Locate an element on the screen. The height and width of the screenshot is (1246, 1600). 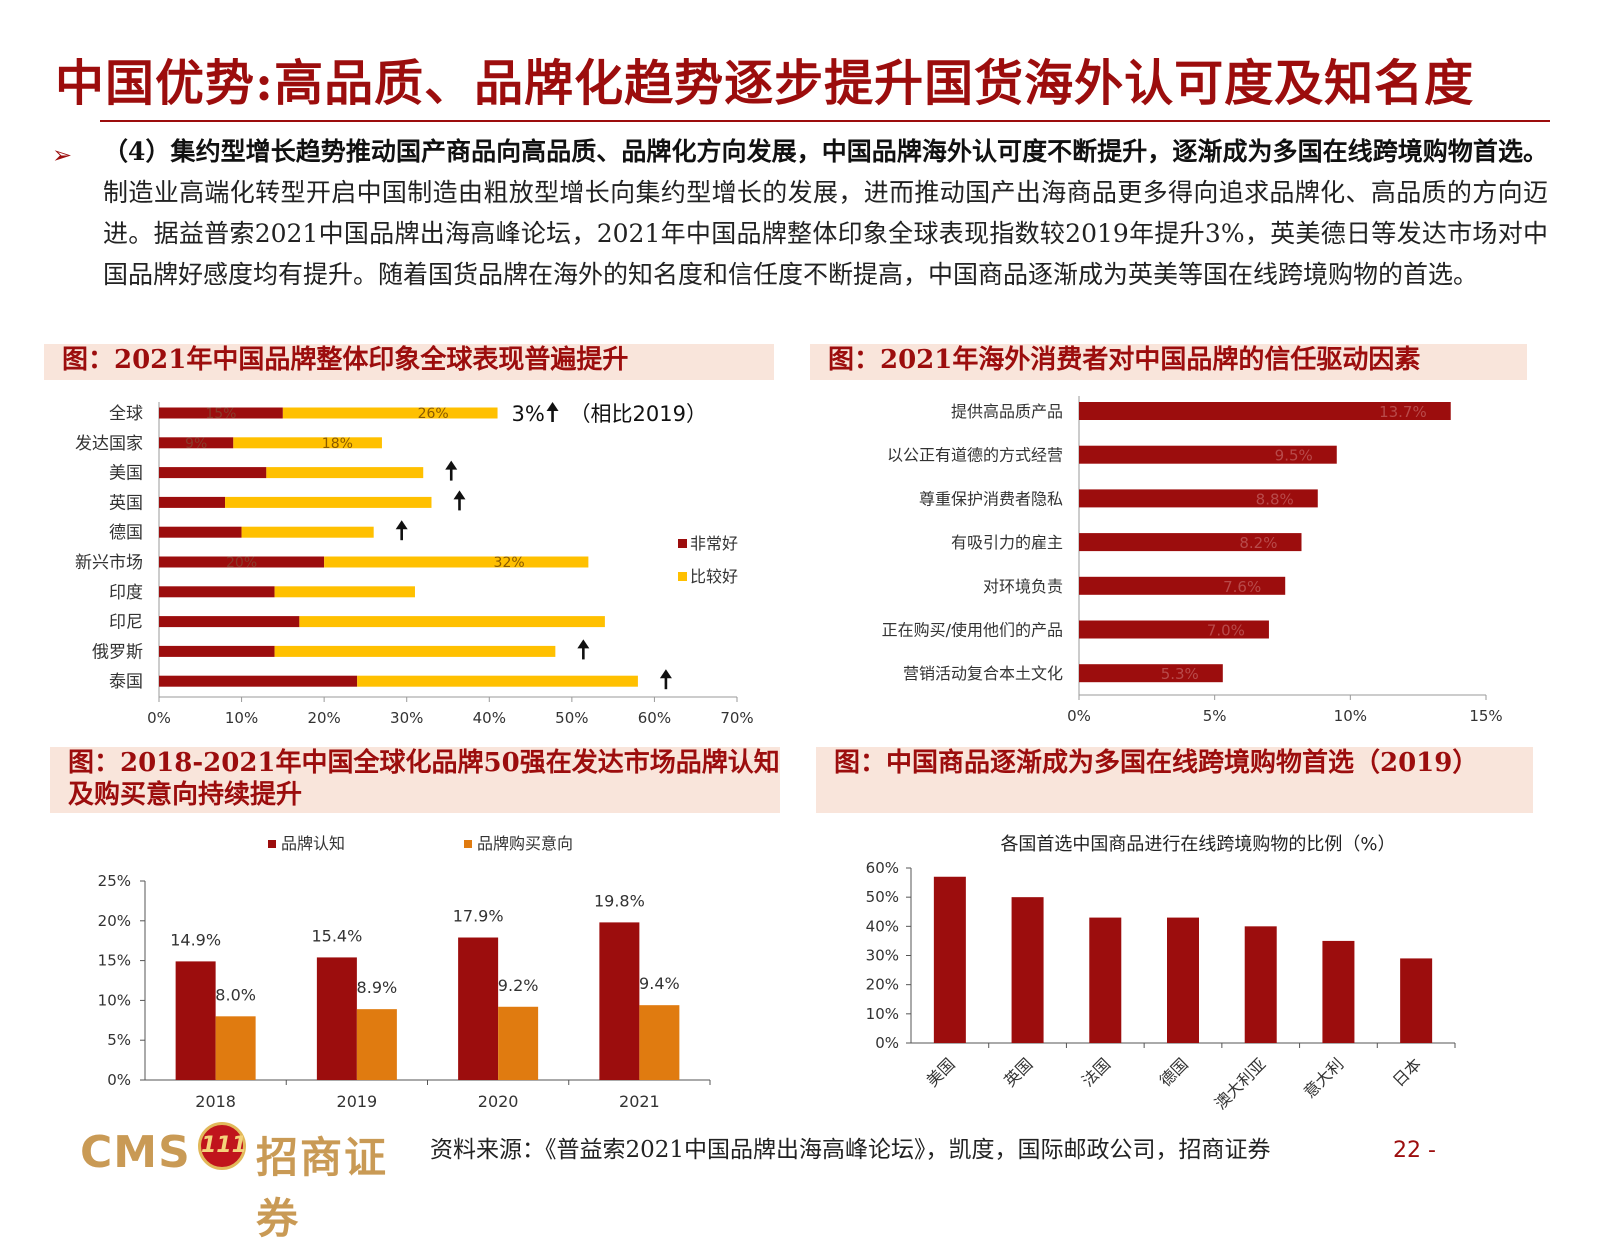
chart3-data-label: 14.9% is located at coordinates (195, 939).